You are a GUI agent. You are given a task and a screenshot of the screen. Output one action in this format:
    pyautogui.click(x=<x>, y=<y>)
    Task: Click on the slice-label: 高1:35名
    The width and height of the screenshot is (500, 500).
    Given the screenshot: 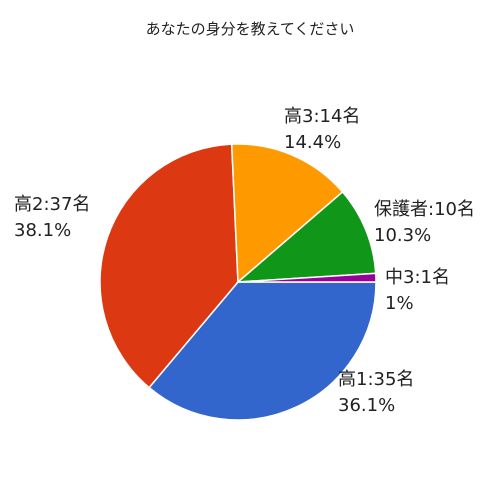 What is the action you would take?
    pyautogui.click(x=376, y=379)
    